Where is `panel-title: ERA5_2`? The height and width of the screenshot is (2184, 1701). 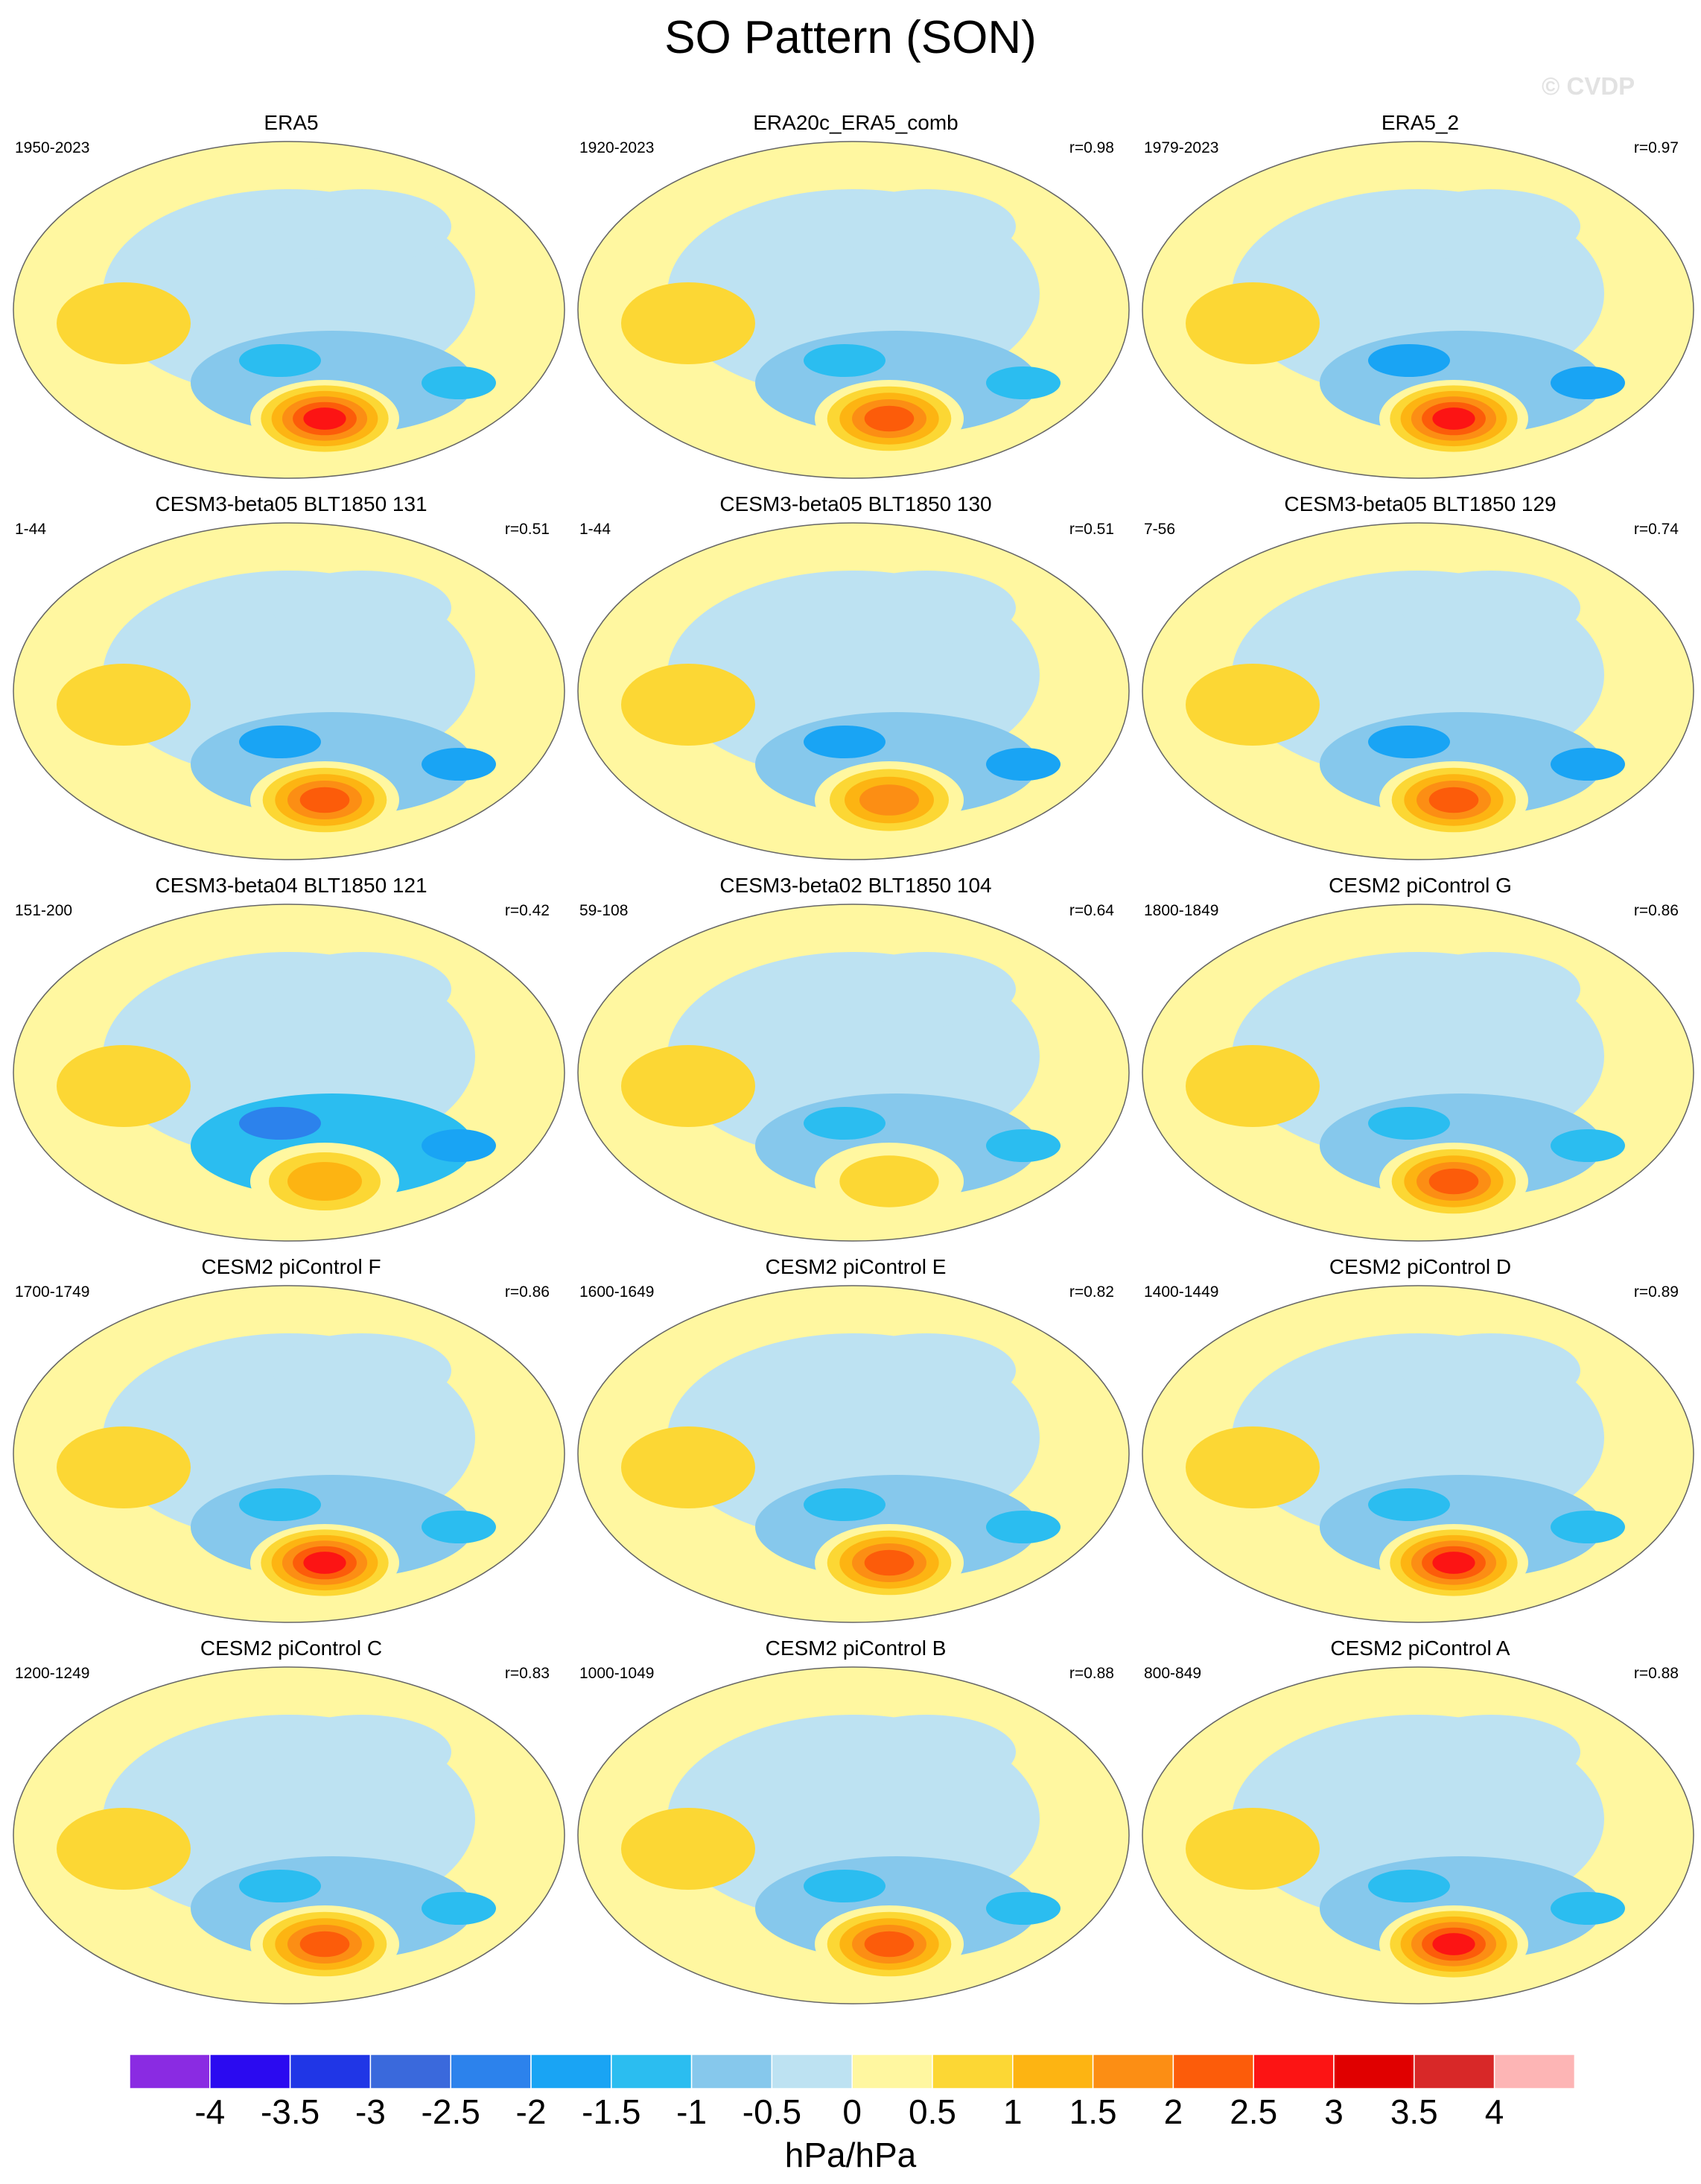
panel-title: ERA5_2 is located at coordinates (1420, 122).